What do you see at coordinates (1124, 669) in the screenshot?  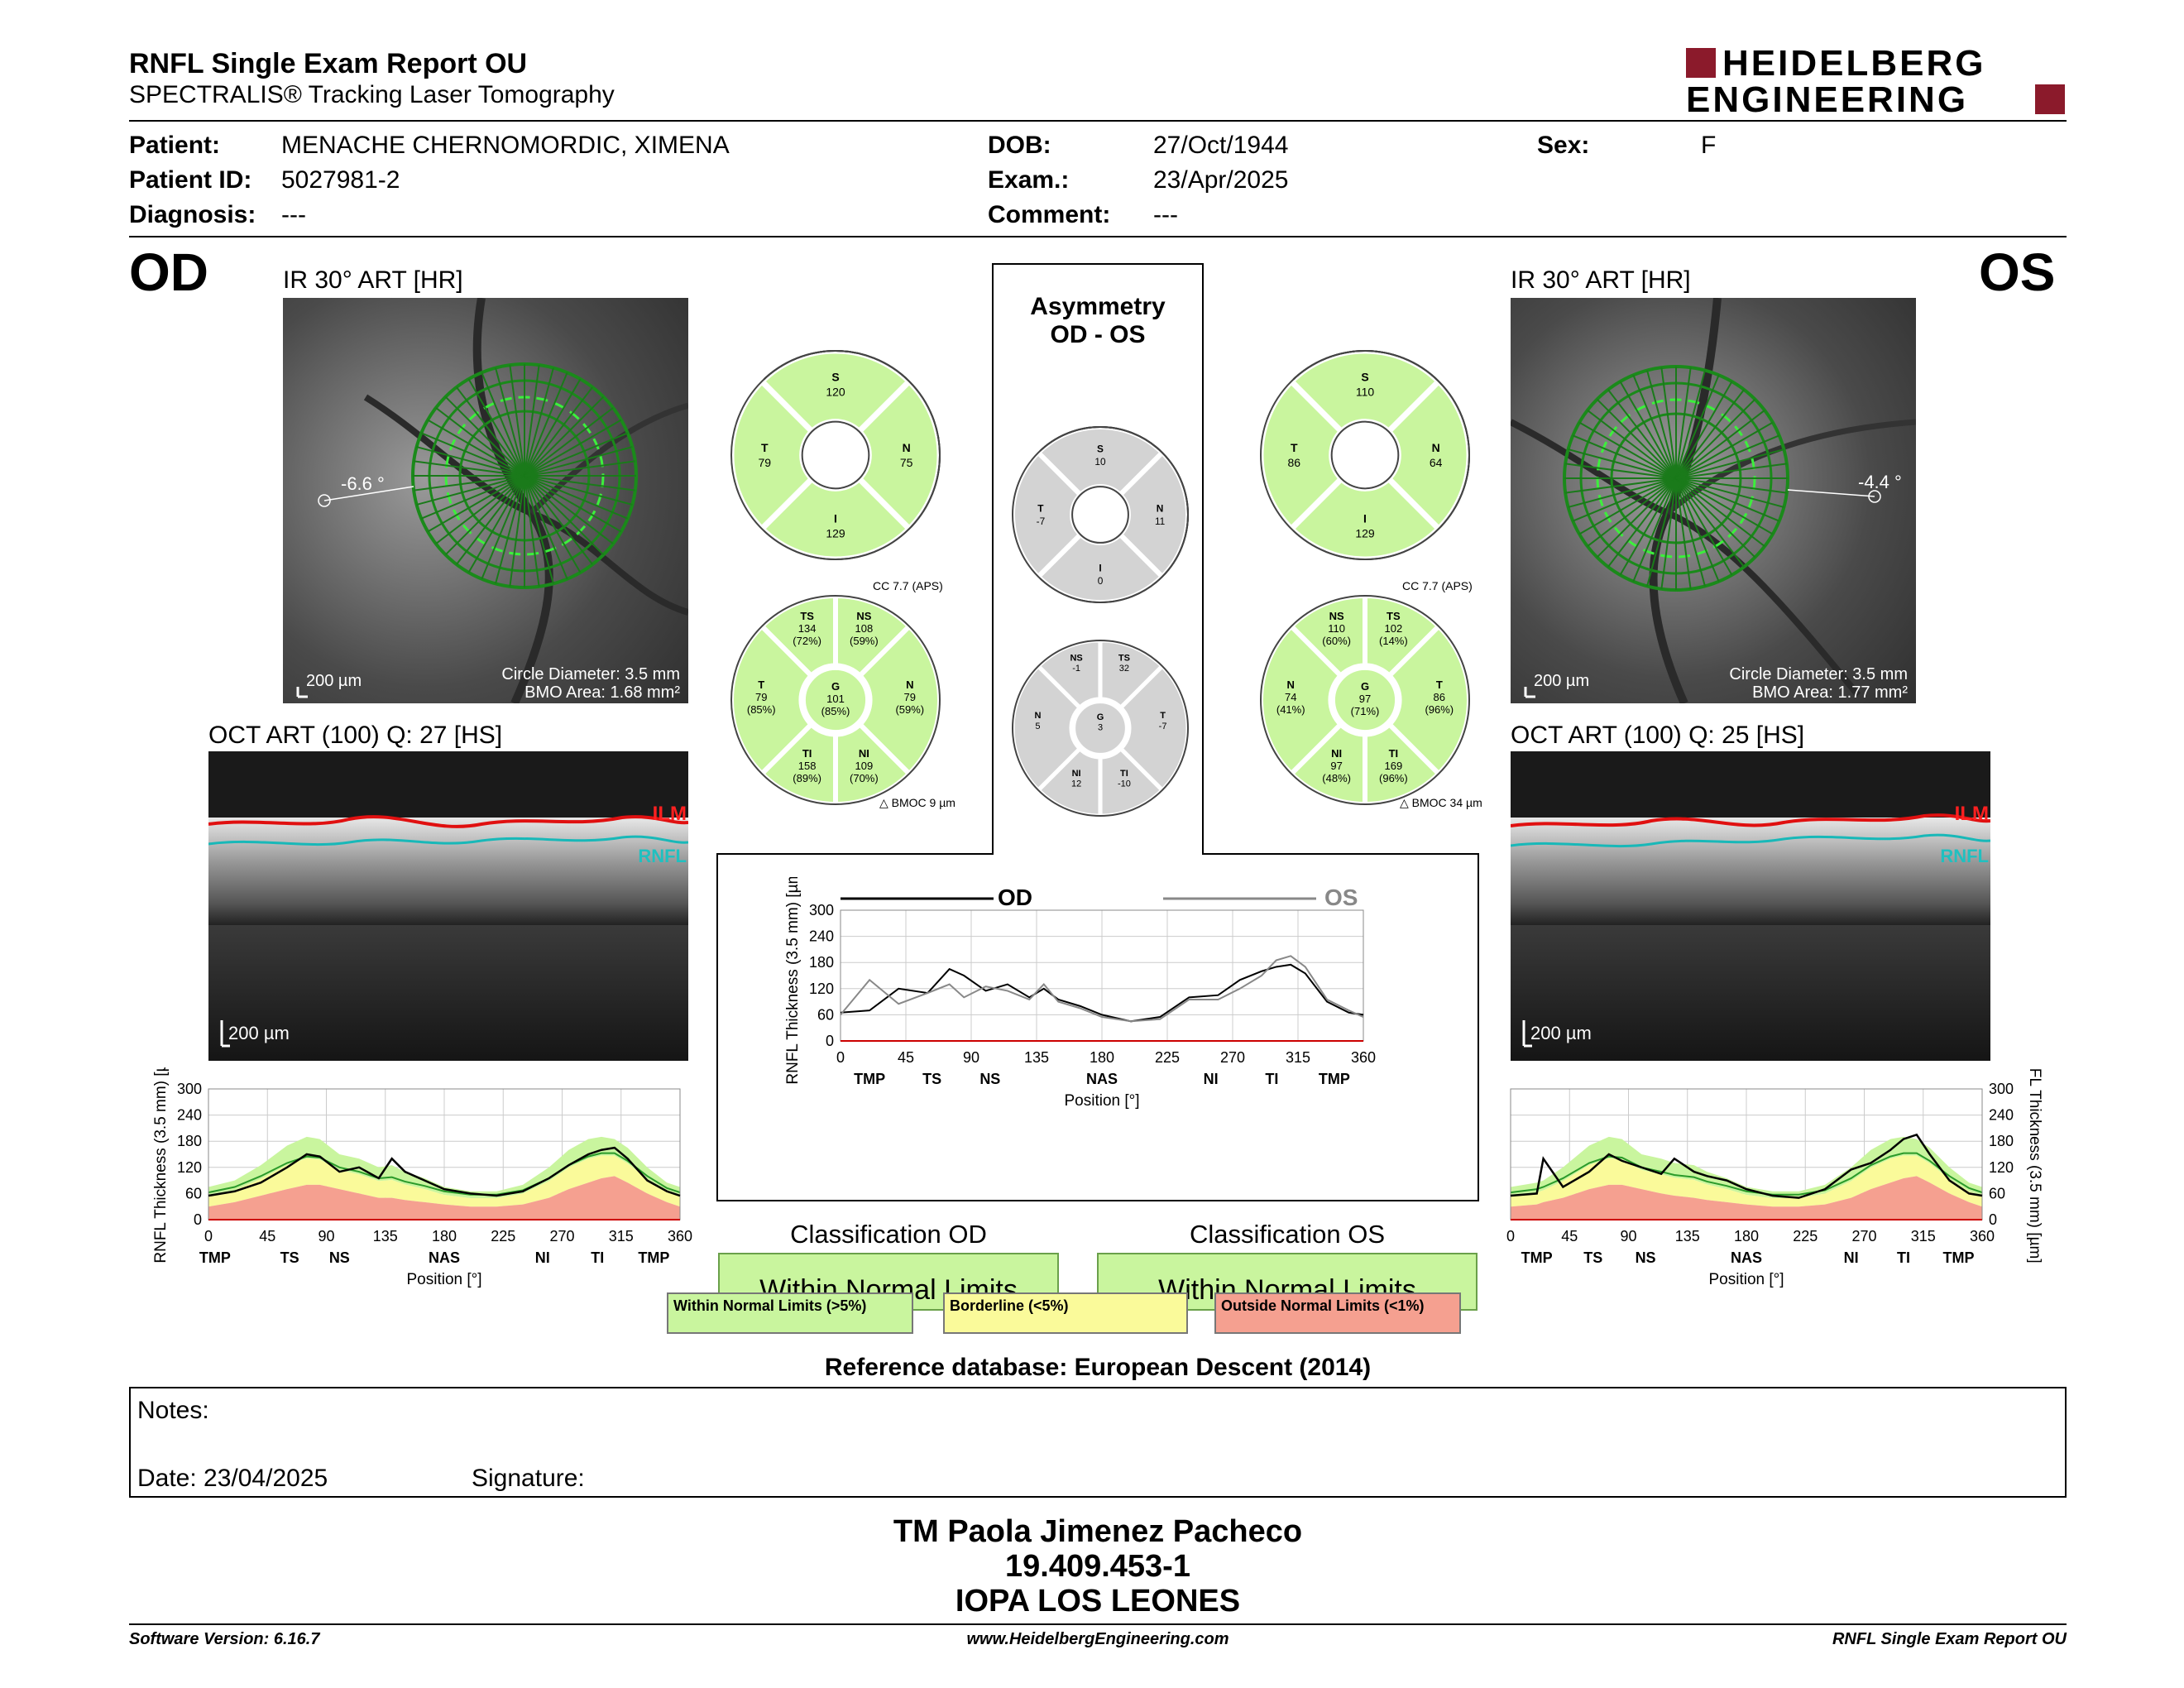 I see `svg-text: 32` at bounding box center [1124, 669].